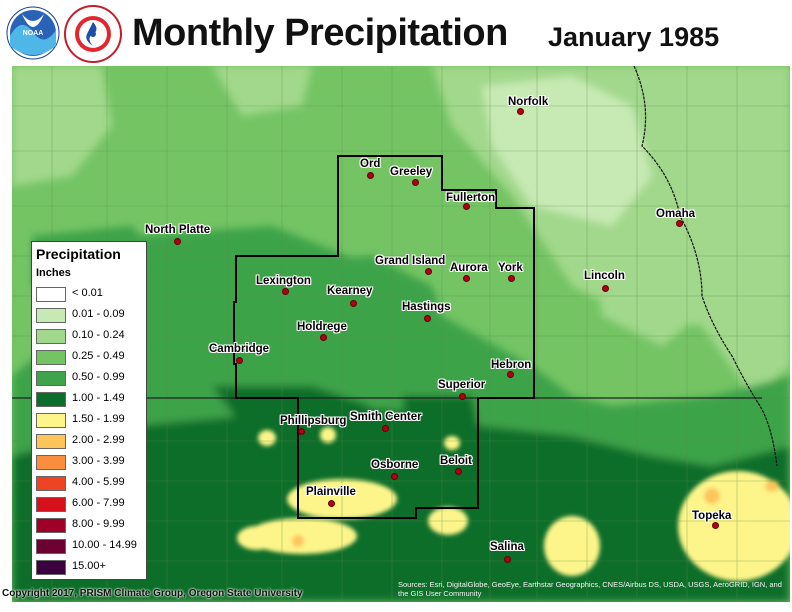 This screenshot has height=612, width=792. Describe the element at coordinates (320, 33) in the screenshot. I see `page-title: Monthly Precipitation` at that location.